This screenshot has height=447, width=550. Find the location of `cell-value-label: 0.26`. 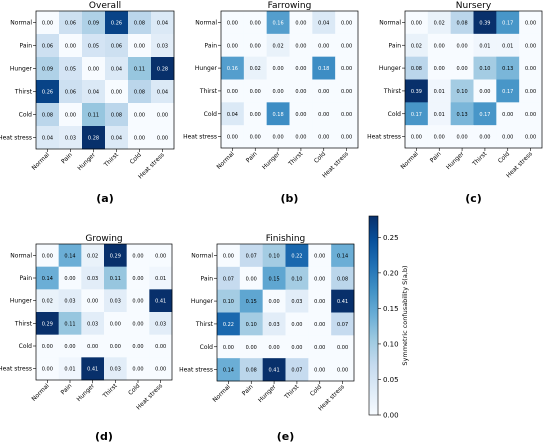

cell-value-label: 0.26 is located at coordinates (116, 24).